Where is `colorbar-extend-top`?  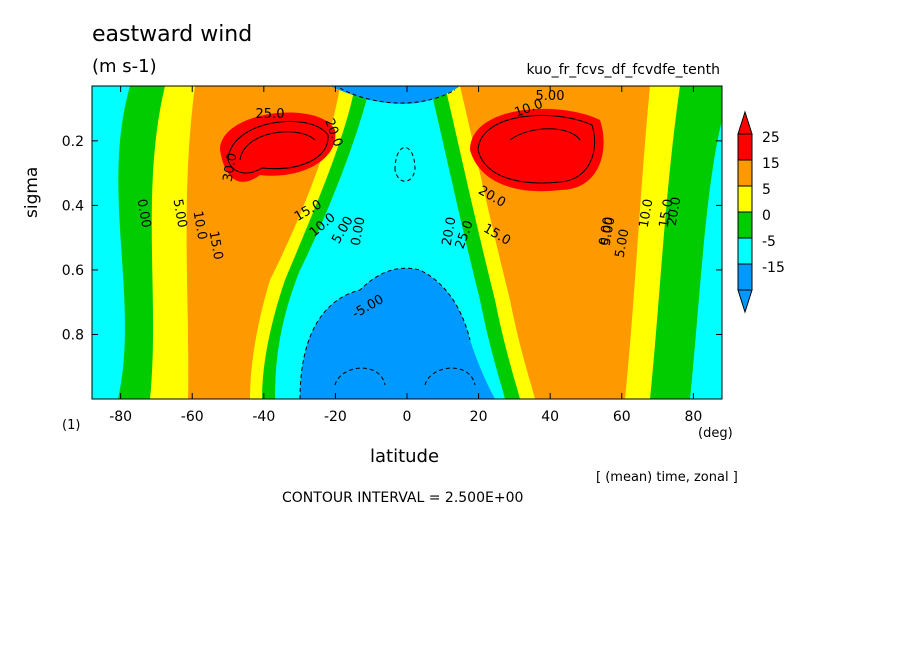 colorbar-extend-top is located at coordinates (745, 122).